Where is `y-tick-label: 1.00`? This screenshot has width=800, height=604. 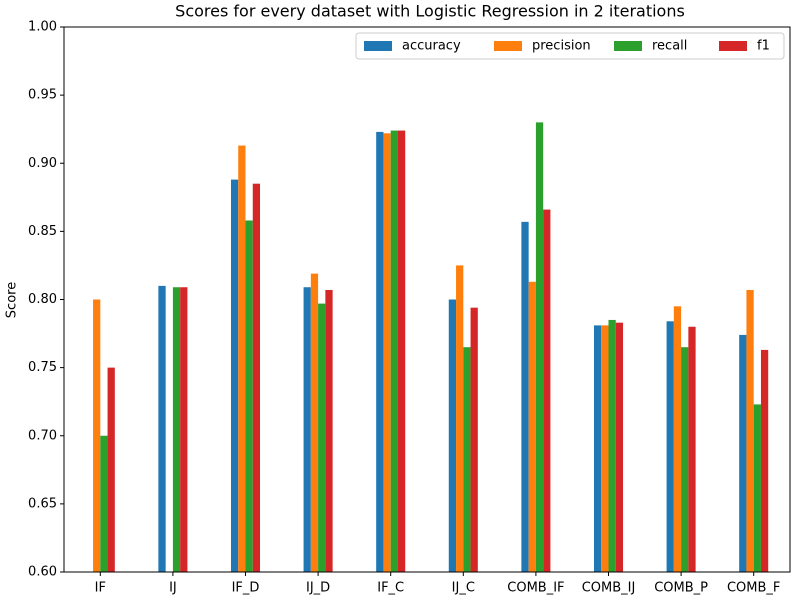
y-tick-label: 1.00 is located at coordinates (42, 27).